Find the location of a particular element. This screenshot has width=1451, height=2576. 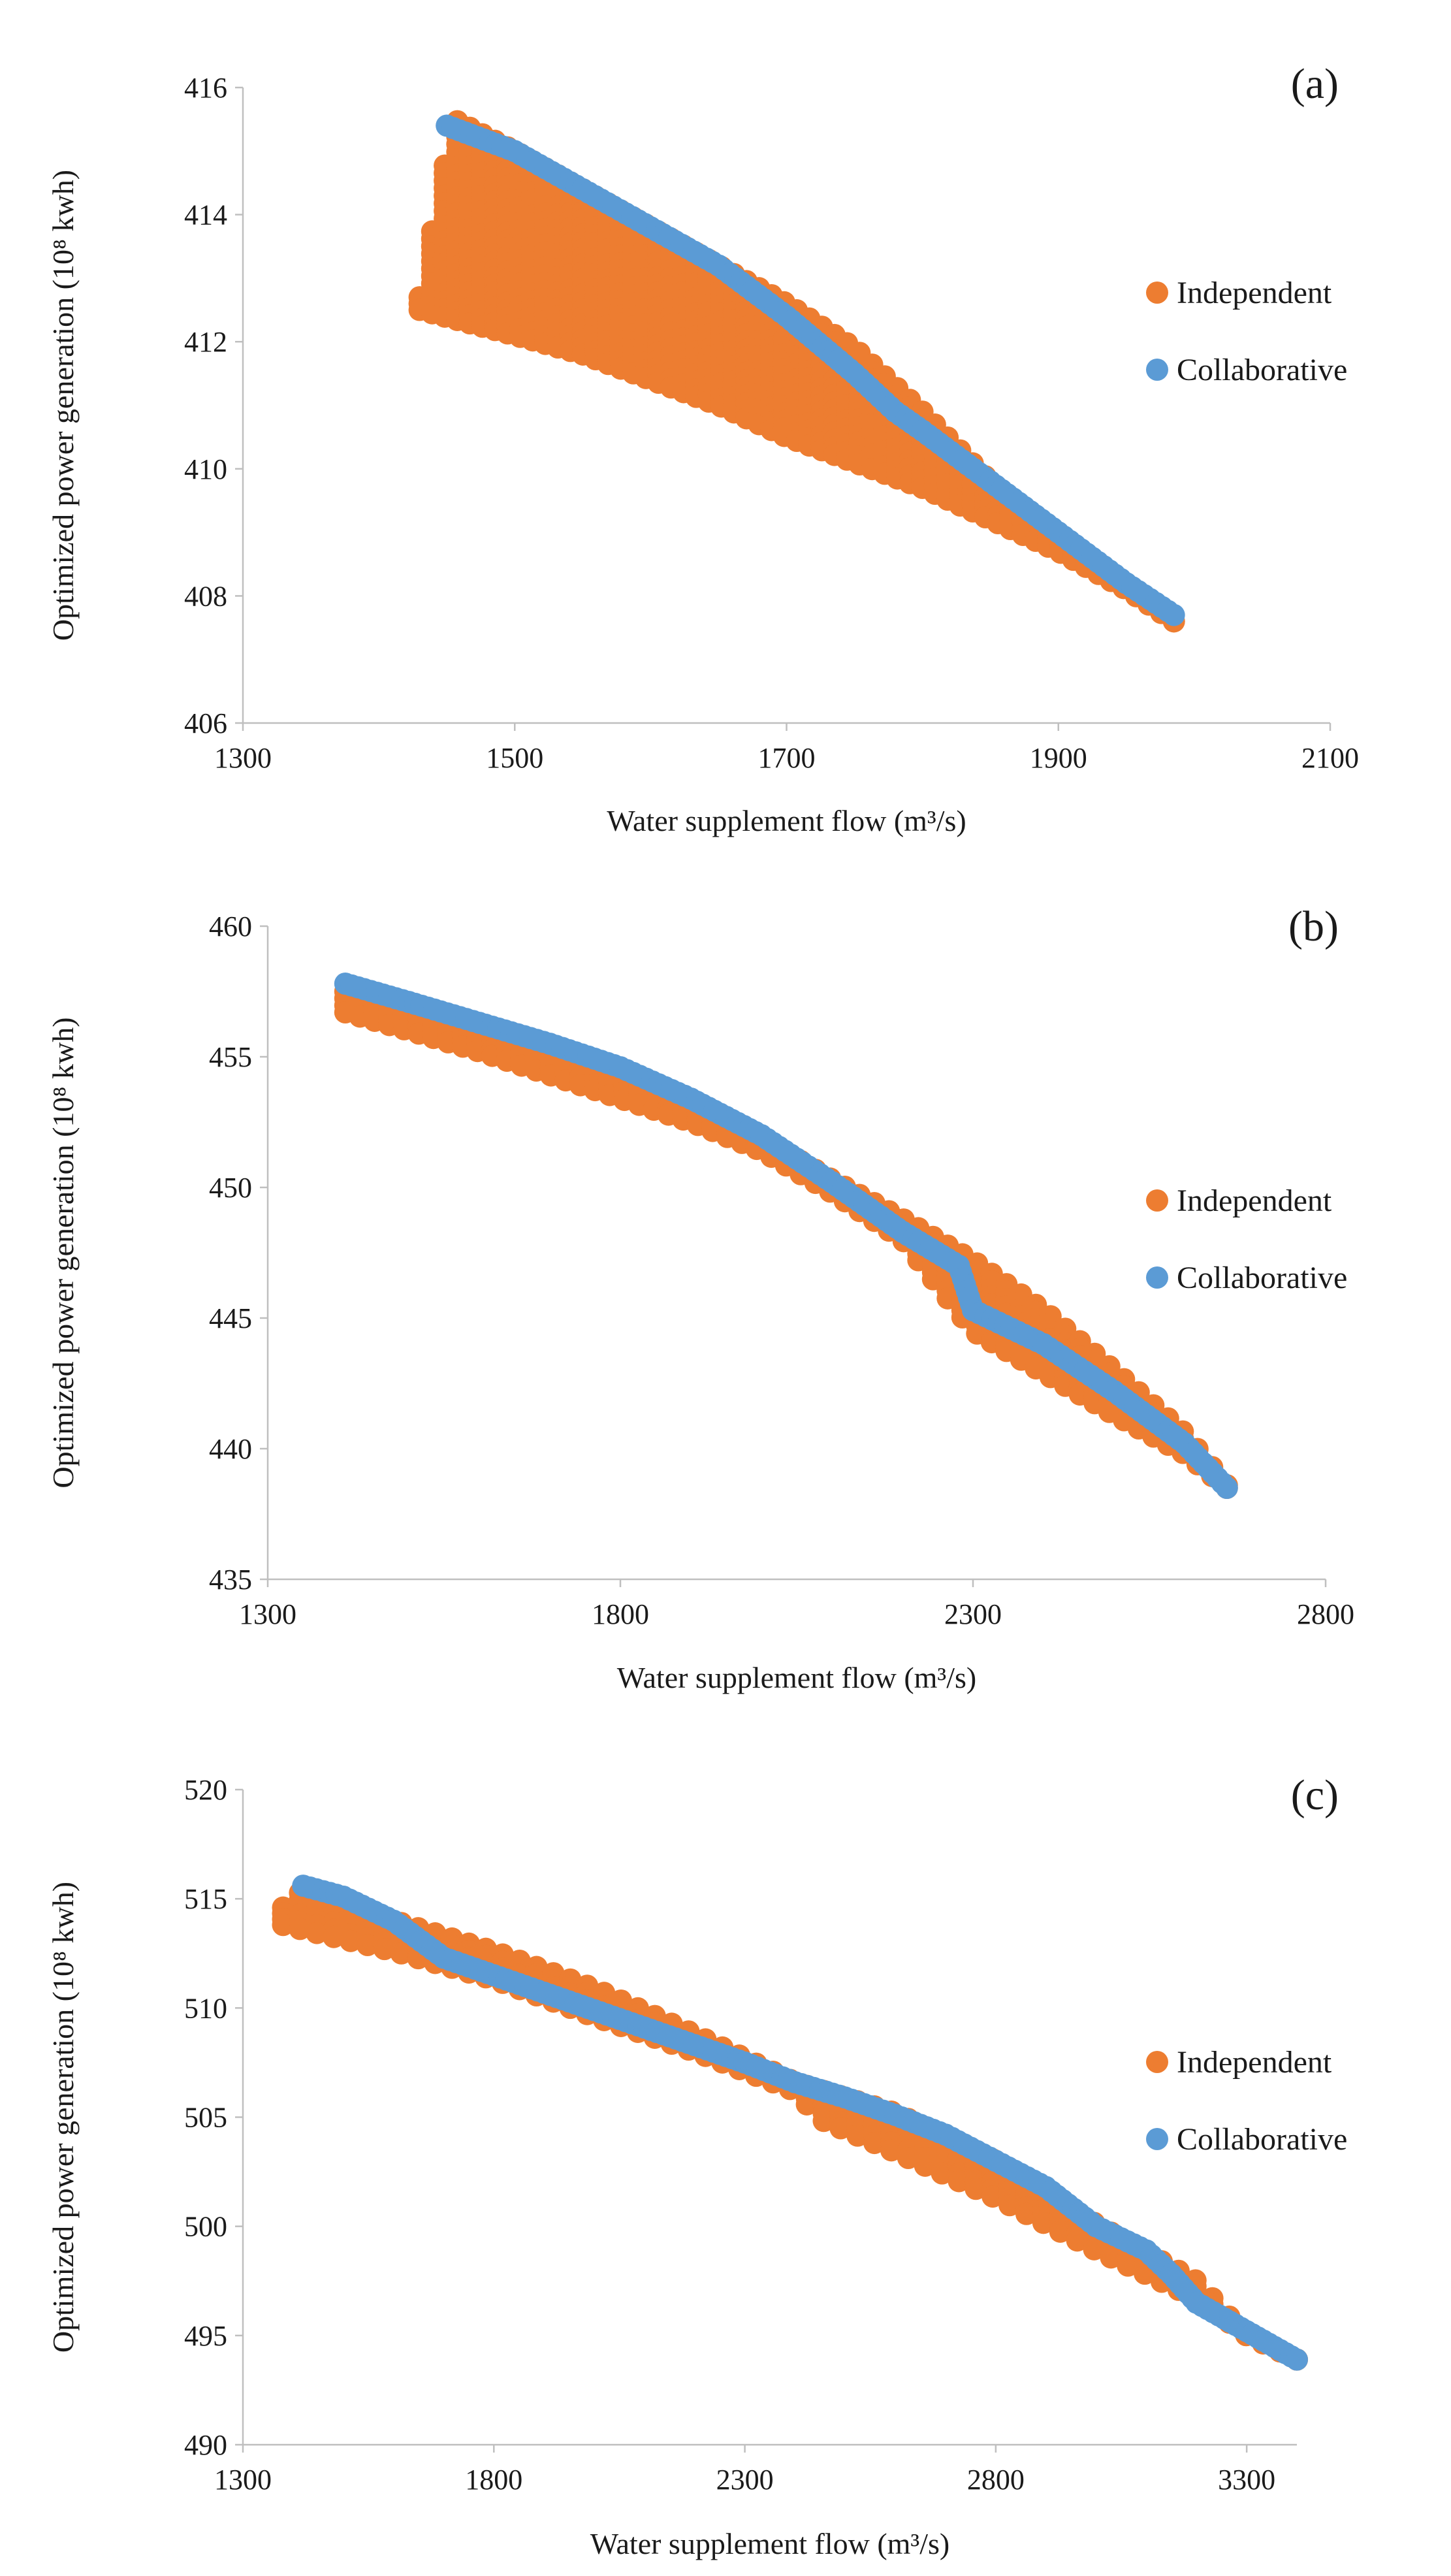

panel-label: (c) is located at coordinates (1315, 1795).